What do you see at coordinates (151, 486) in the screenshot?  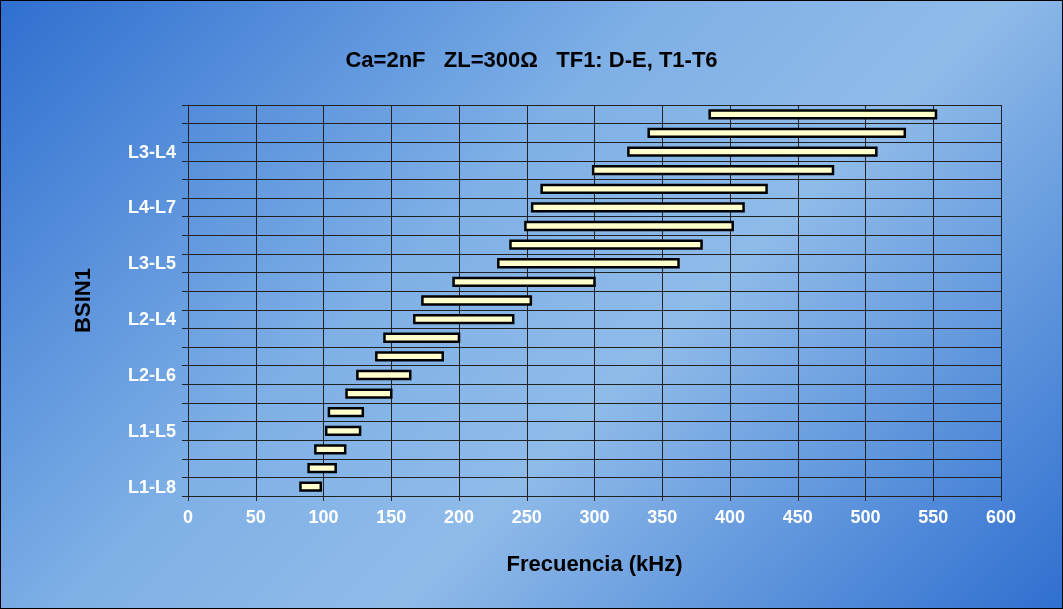 I see `y-tick-label: L1-L8` at bounding box center [151, 486].